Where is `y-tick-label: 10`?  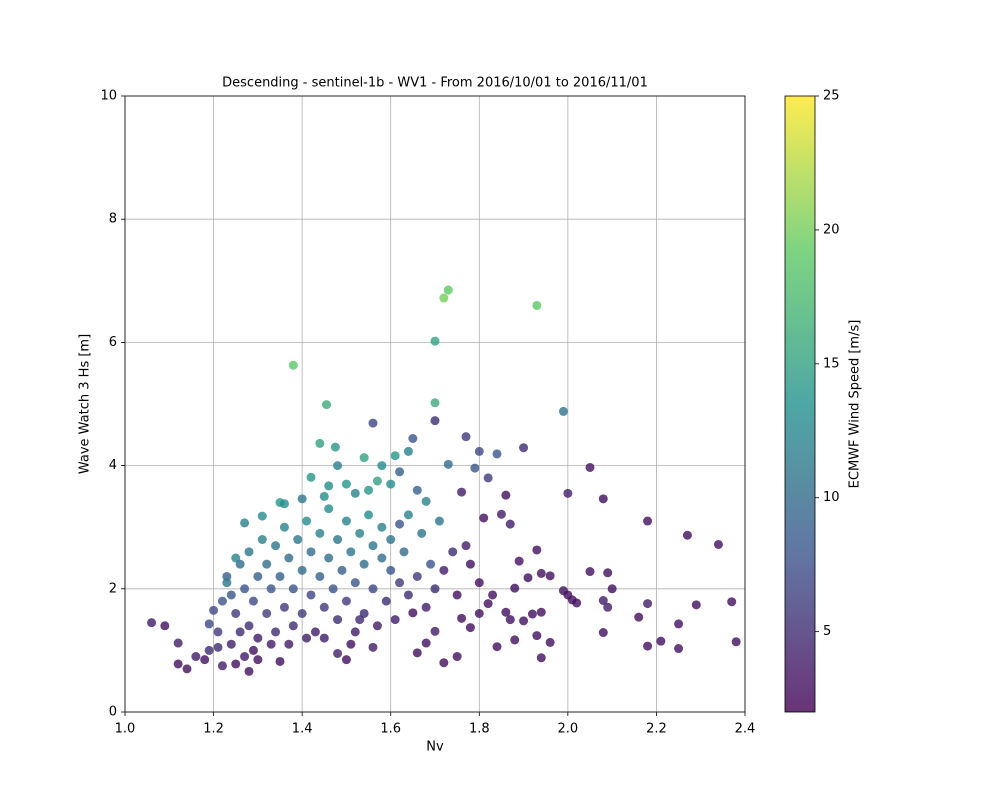 y-tick-label: 10 is located at coordinates (108, 96).